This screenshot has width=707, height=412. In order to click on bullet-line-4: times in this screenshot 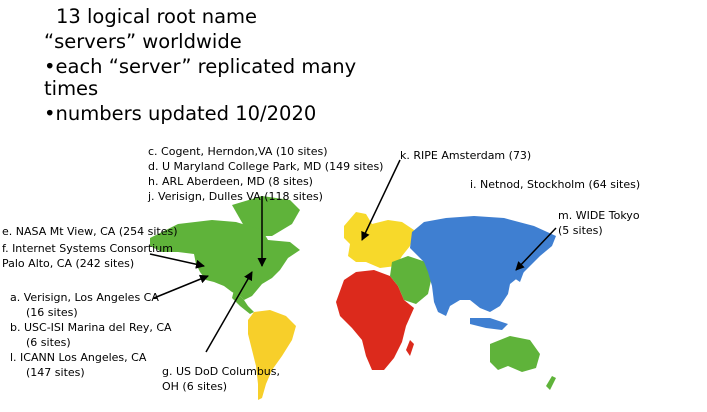, I will do `click(71, 88)`.